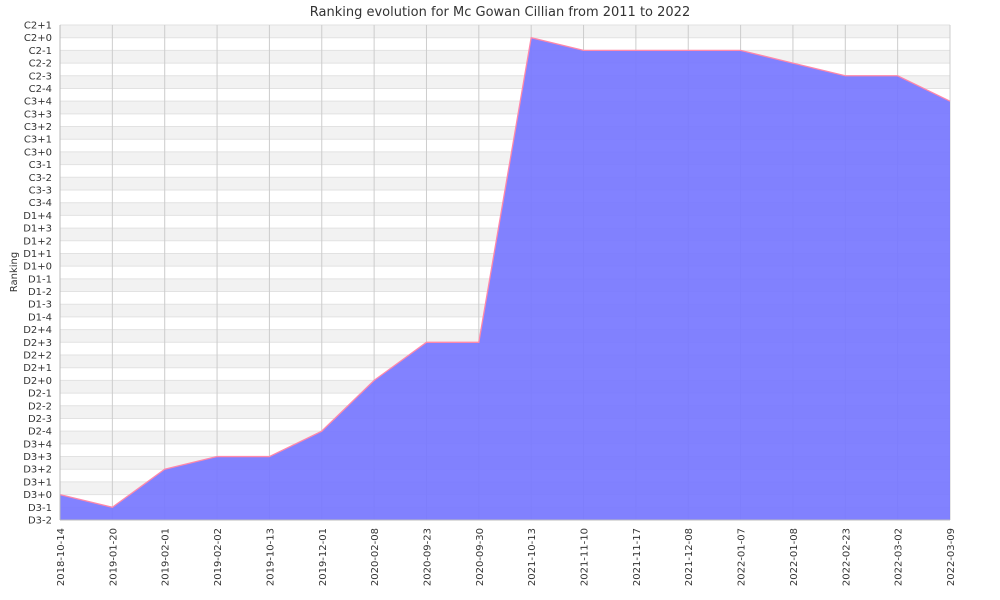  Describe the element at coordinates (37, 241) in the screenshot. I see `y-tick-label: D1+2` at that location.